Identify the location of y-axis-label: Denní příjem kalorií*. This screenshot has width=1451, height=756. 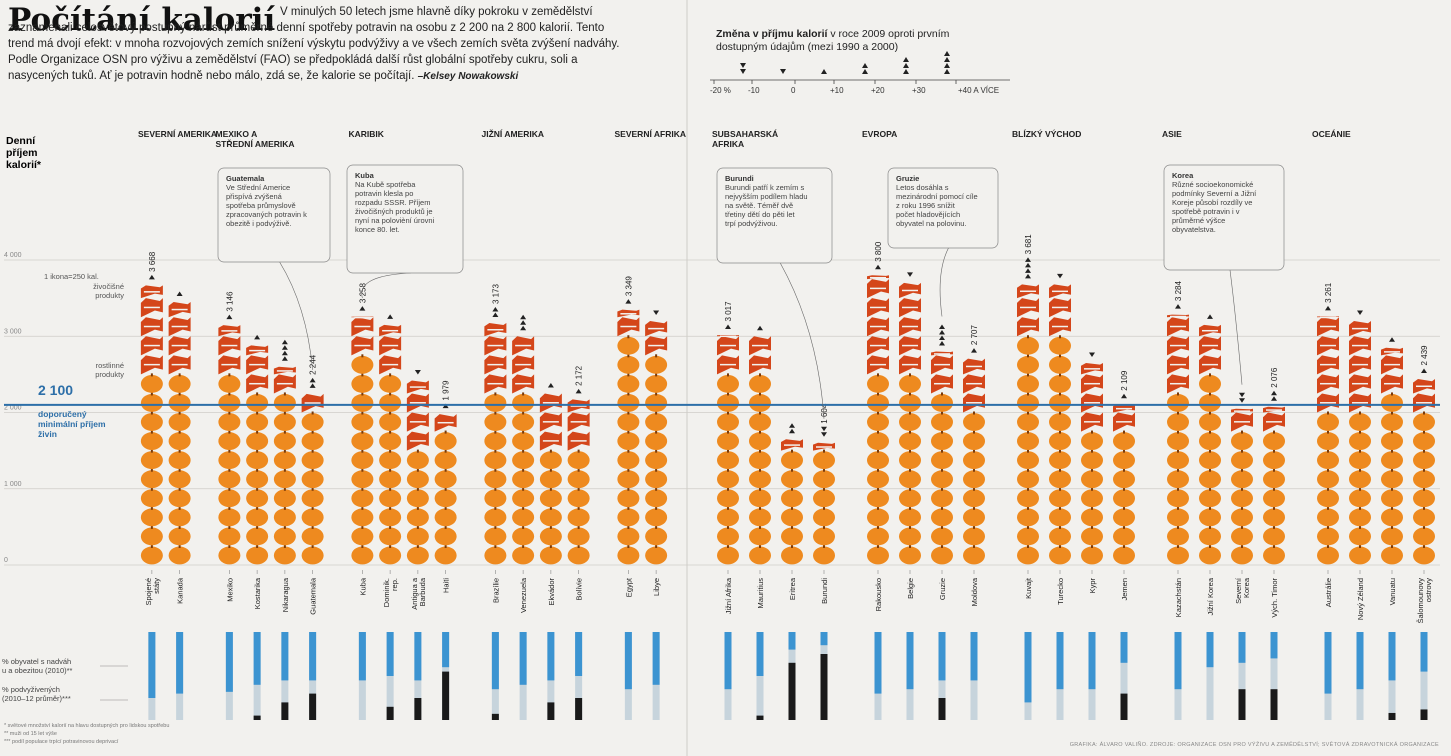
(24, 153).